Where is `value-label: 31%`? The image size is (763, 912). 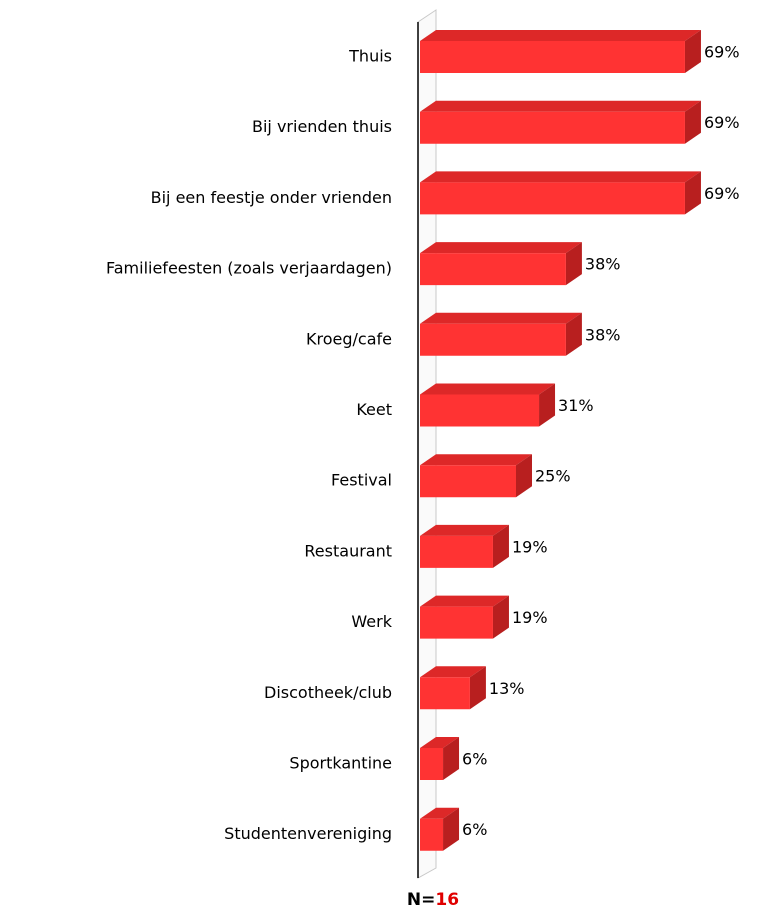
value-label: 31% is located at coordinates (576, 405).